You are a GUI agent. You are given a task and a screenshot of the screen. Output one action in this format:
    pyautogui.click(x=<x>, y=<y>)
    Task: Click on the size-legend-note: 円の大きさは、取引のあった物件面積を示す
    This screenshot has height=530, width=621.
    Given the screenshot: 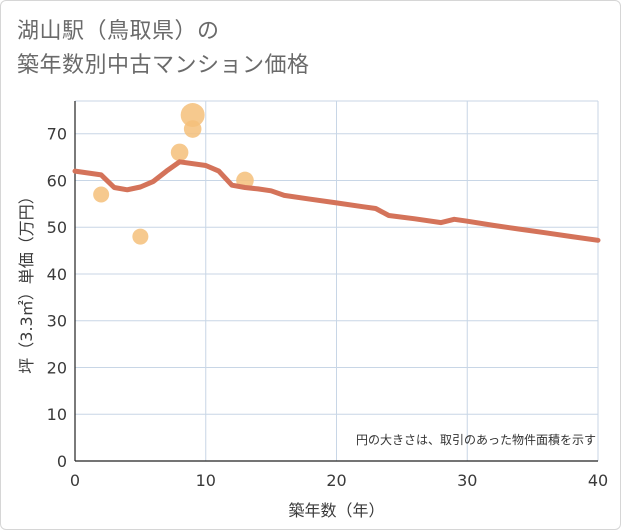 What is the action you would take?
    pyautogui.click(x=476, y=439)
    